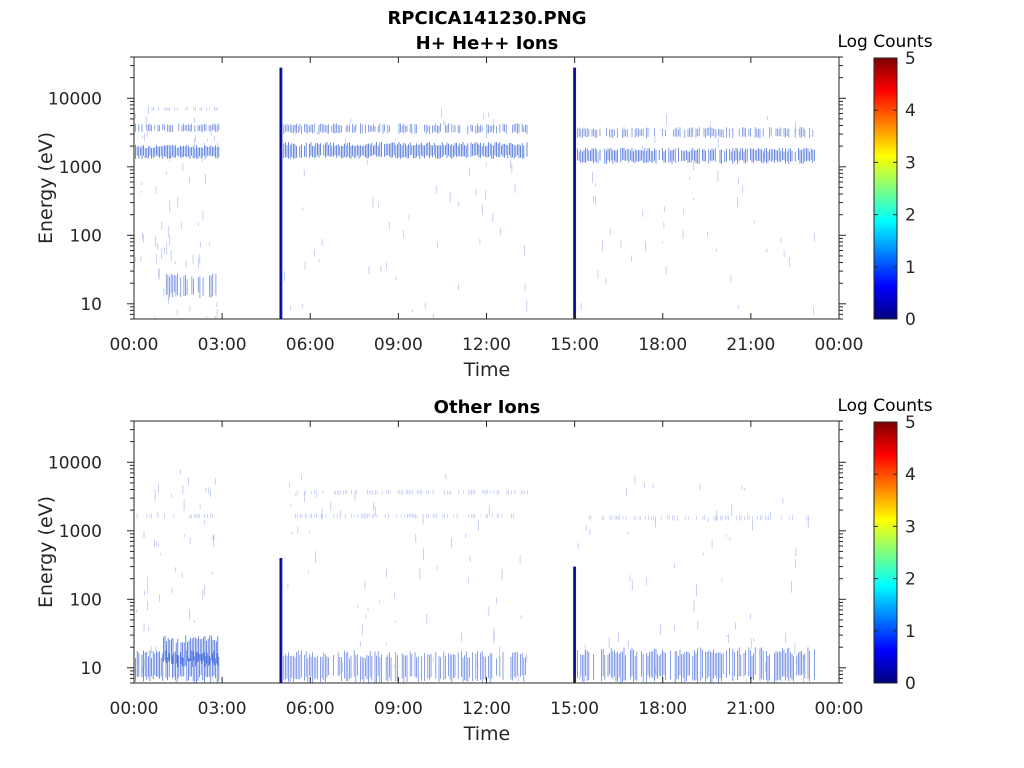 The height and width of the screenshot is (768, 1024). I want to click on panel-title: H+ He++ Ions, so click(487, 43).